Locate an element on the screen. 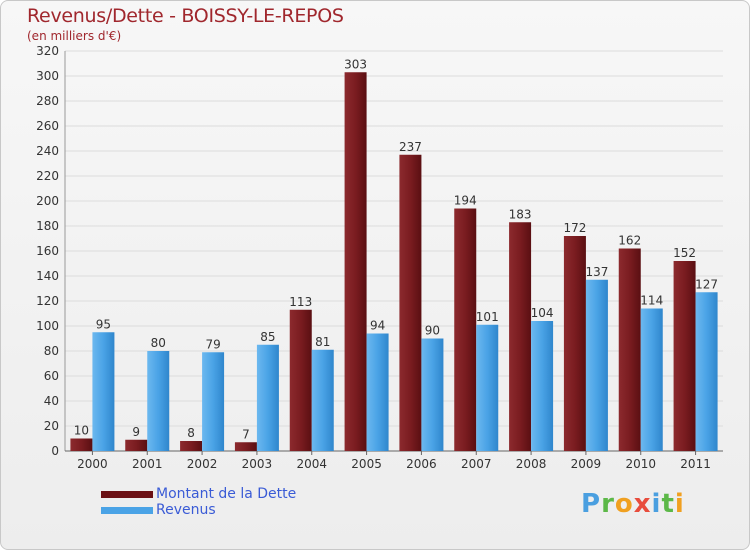 The image size is (750, 550). y-tick-label: 320 is located at coordinates (47, 51).